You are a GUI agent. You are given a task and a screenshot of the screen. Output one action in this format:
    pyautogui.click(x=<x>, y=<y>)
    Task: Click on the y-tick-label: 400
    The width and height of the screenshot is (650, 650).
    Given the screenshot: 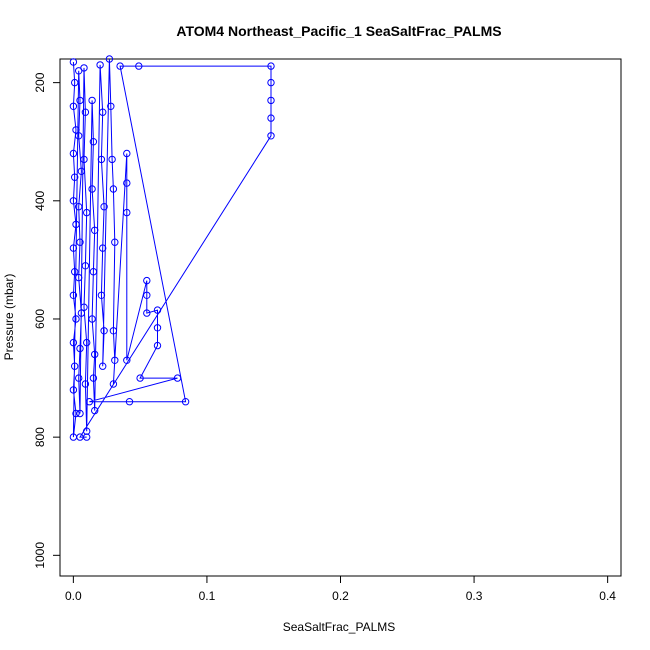 What is the action you would take?
    pyautogui.click(x=40, y=200)
    